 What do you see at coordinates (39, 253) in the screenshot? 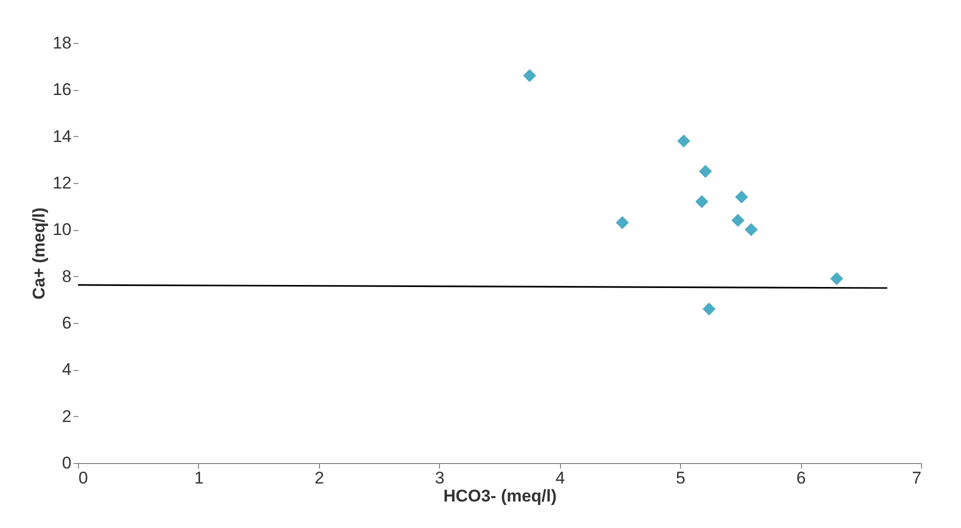
I see `y-axis-title: Ca+ (meq/l)` at bounding box center [39, 253].